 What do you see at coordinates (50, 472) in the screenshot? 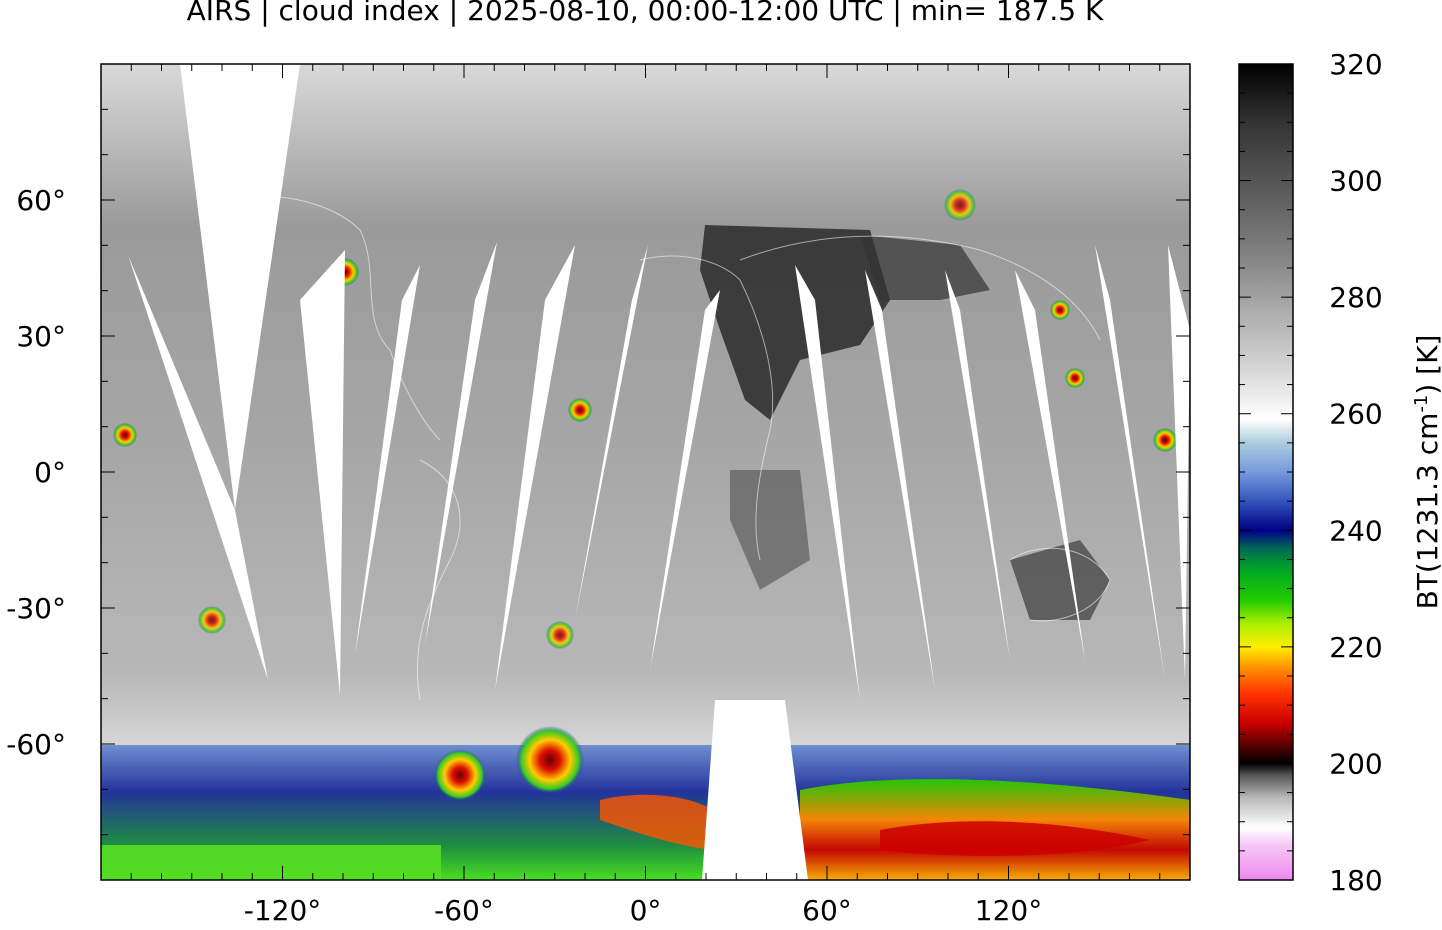
I see `y-tick-label: 0°` at bounding box center [50, 472].